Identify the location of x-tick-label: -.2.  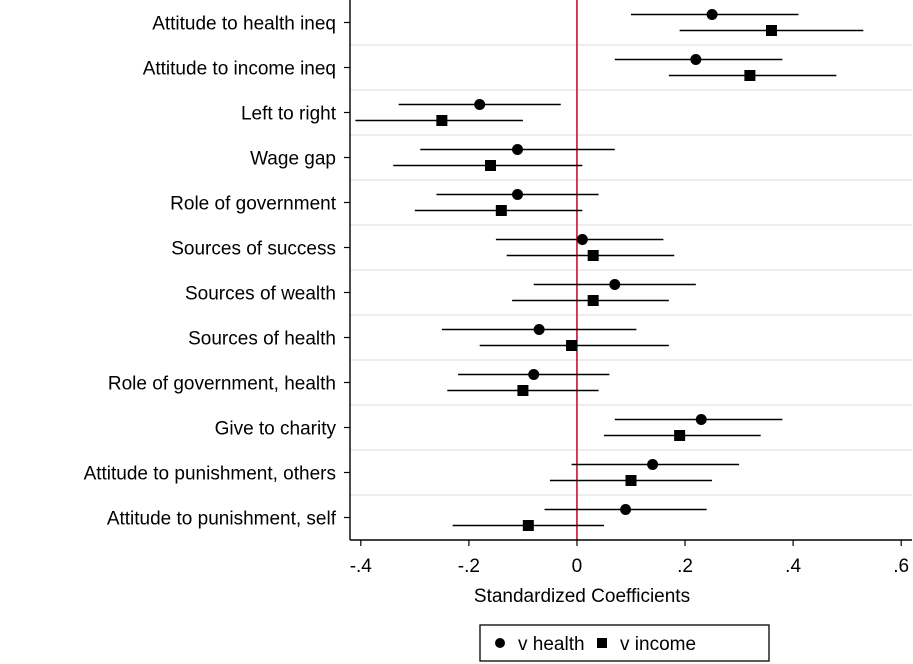
(469, 566).